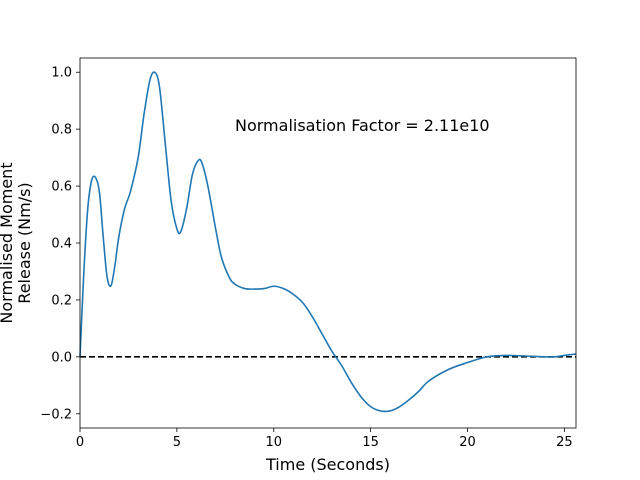  I want to click on x-tick-label: 20, so click(467, 442).